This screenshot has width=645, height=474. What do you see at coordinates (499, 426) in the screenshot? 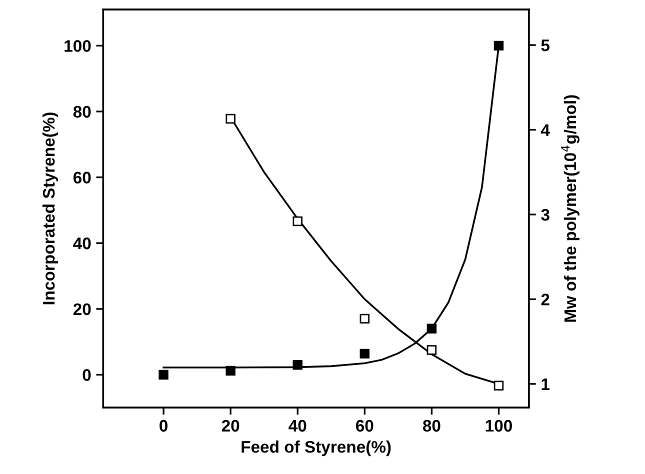
I see `x-tick-label: 100` at bounding box center [499, 426].